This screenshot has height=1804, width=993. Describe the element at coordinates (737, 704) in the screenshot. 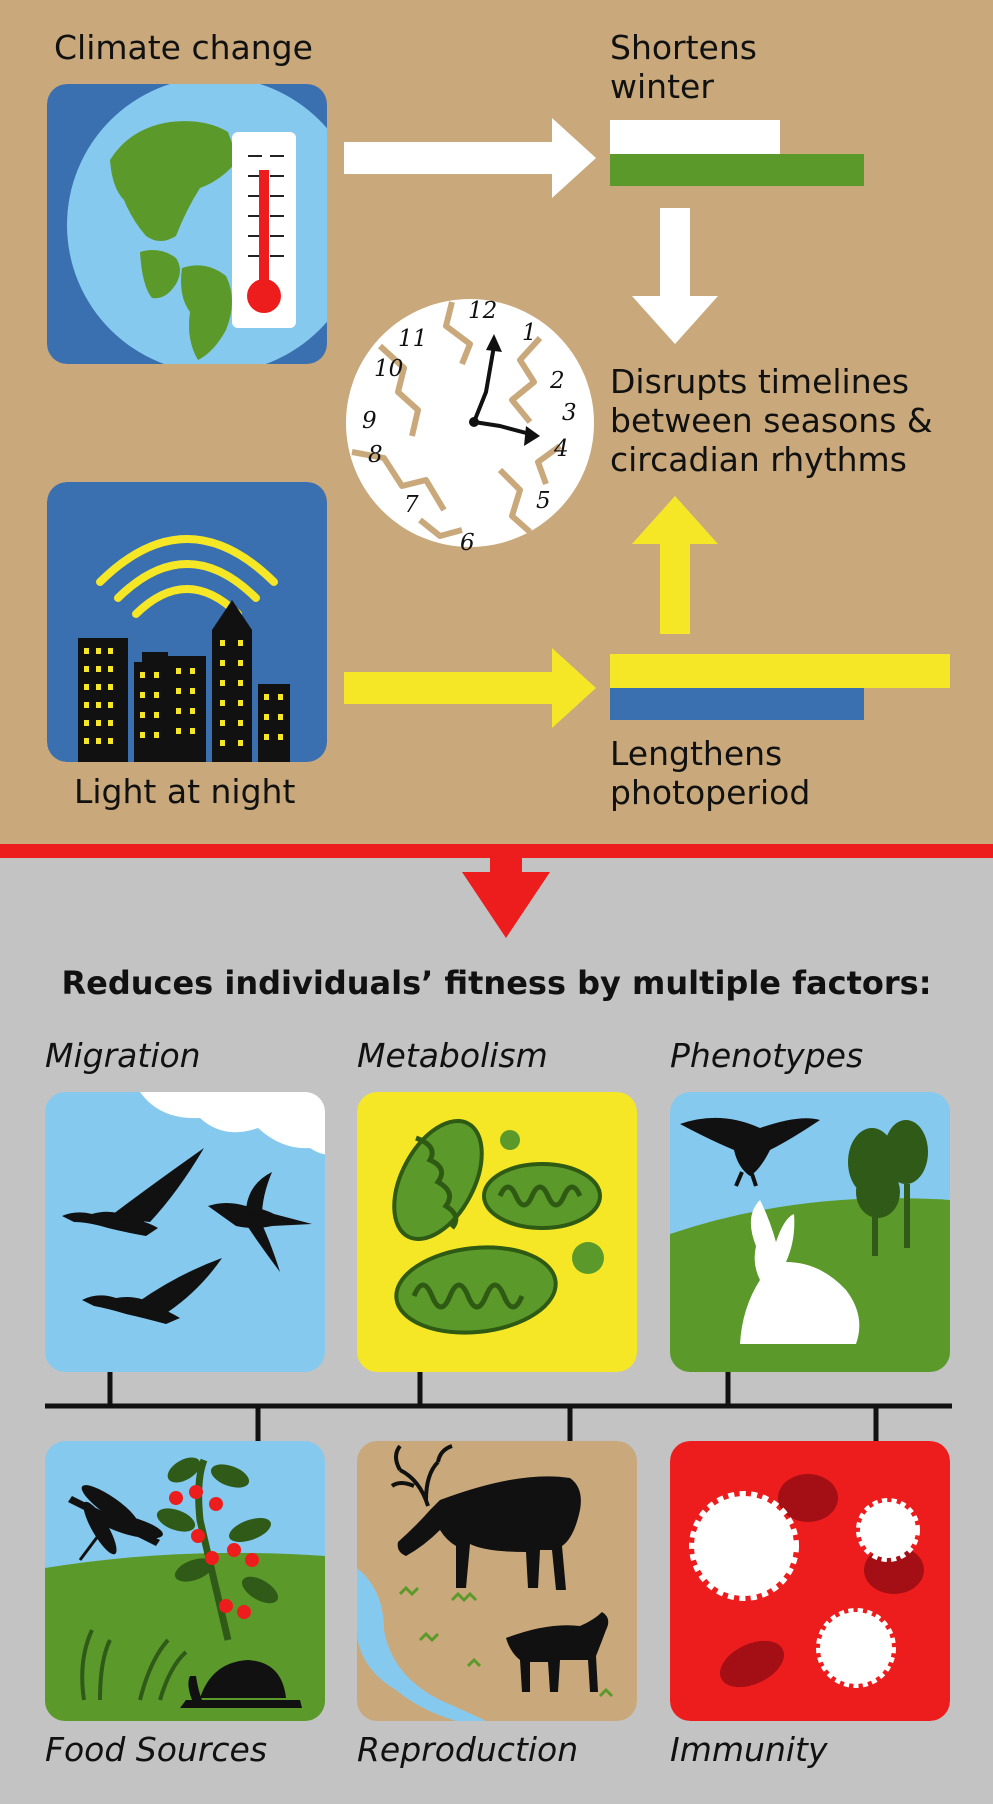

I see `photoperiod-bar-blue` at that location.